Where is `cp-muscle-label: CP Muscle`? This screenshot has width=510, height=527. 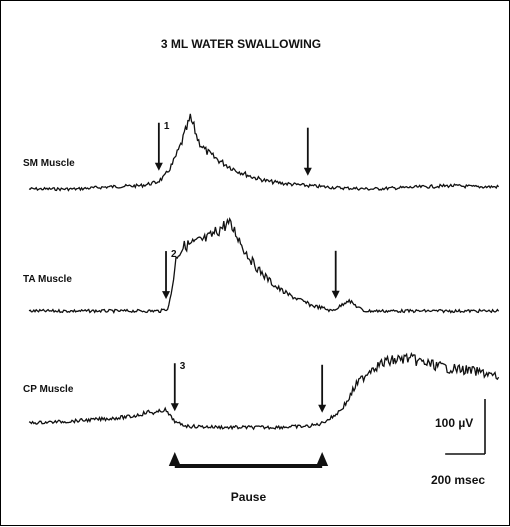
cp-muscle-label: CP Muscle is located at coordinates (48, 389).